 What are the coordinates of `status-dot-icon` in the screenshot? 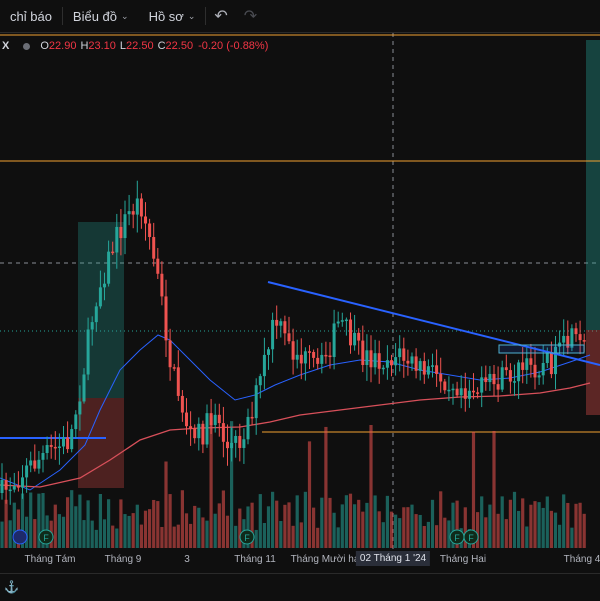 It's located at (27, 46).